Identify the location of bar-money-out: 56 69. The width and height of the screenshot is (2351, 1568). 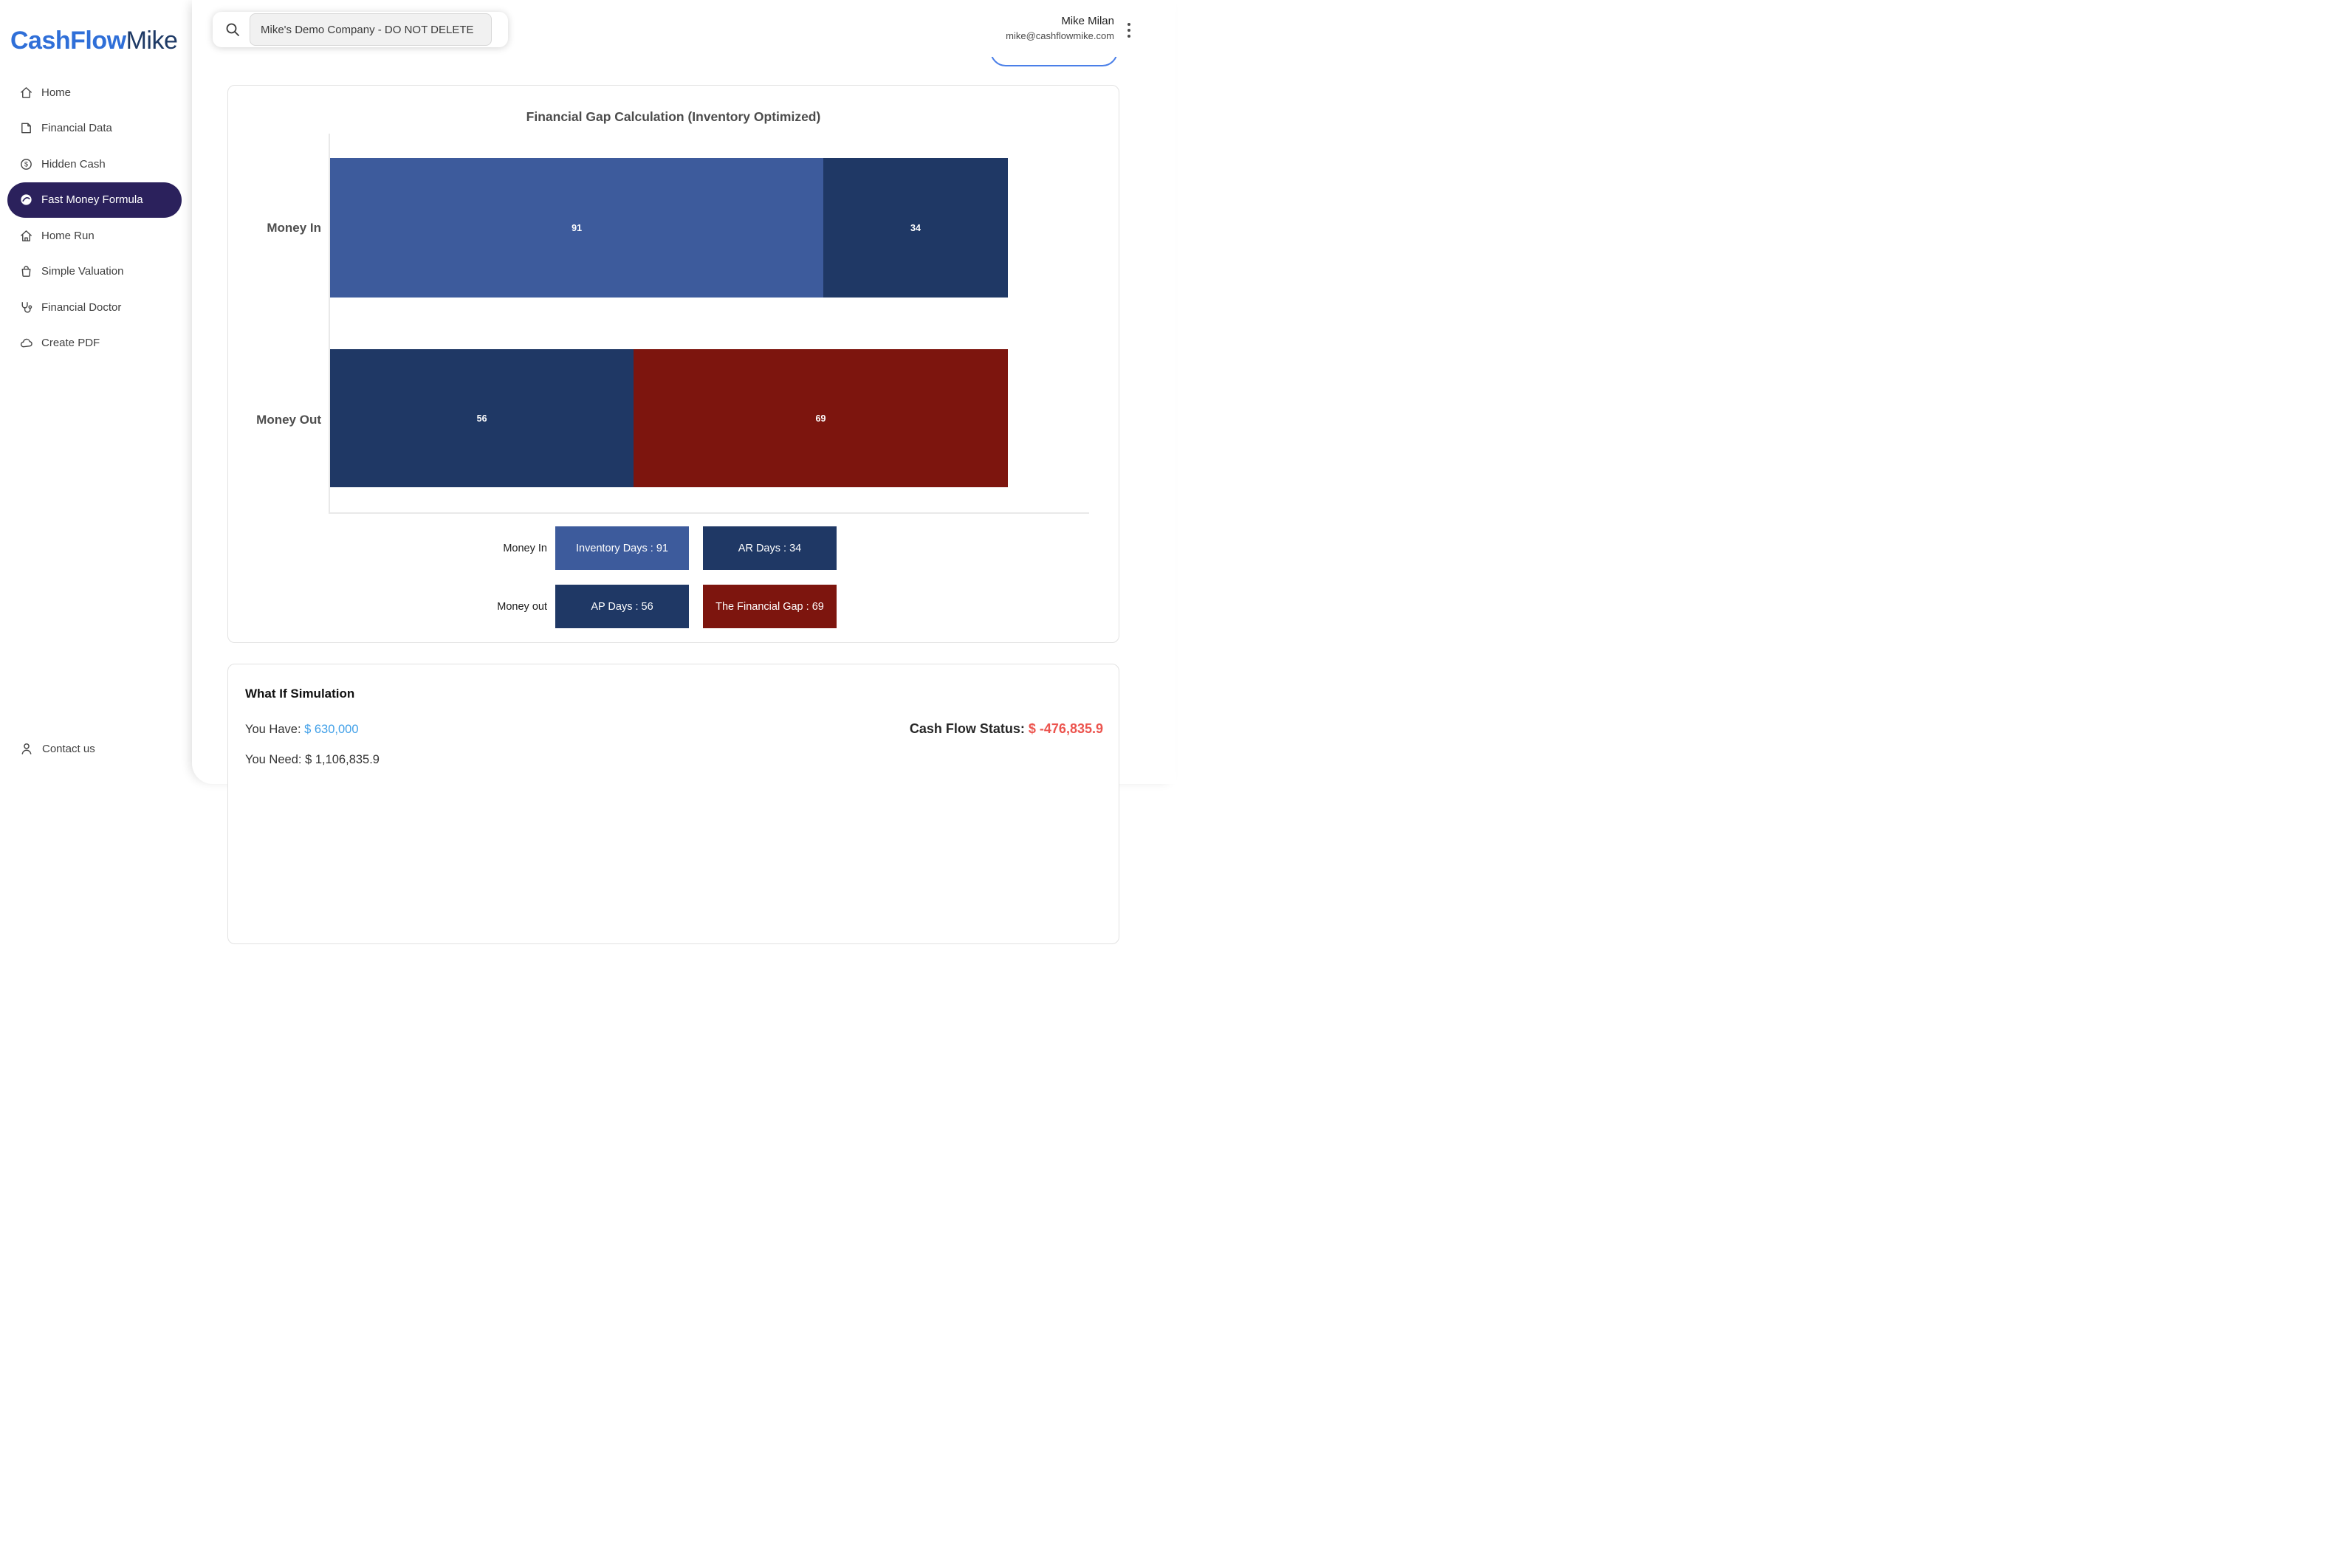
(669, 418).